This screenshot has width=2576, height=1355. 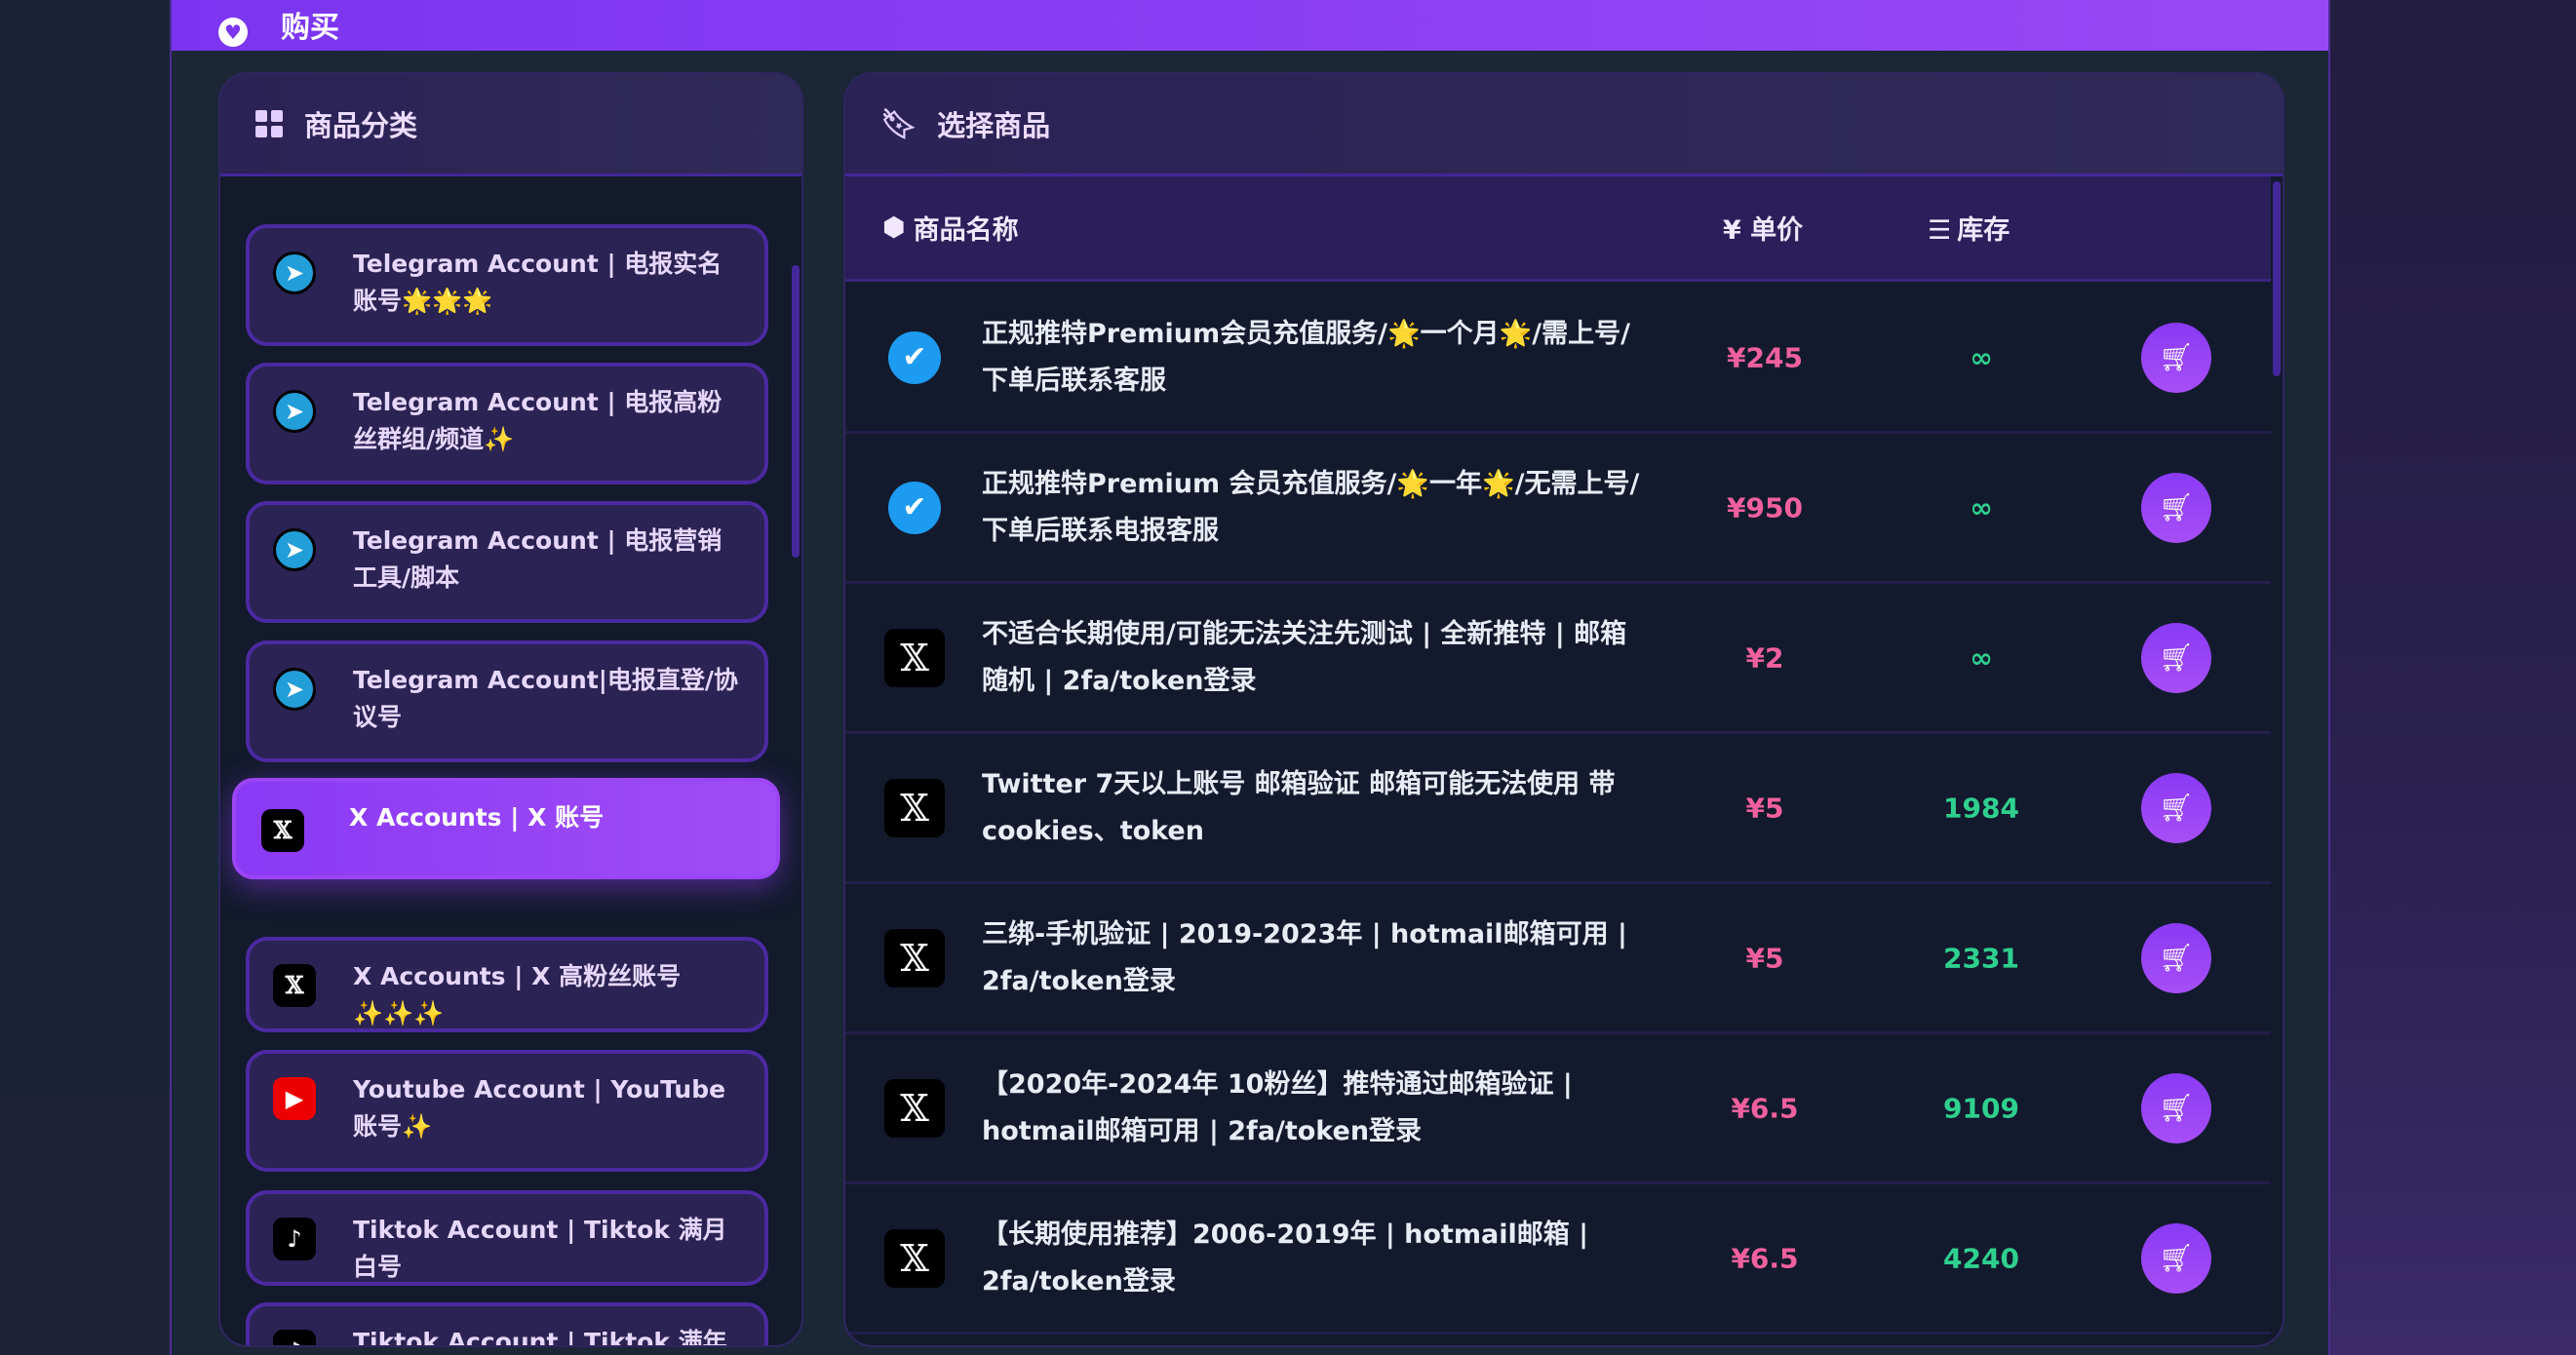 I want to click on category-item: ♪ Tiktok Account | Tiktok 满年白号, so click(x=507, y=1324).